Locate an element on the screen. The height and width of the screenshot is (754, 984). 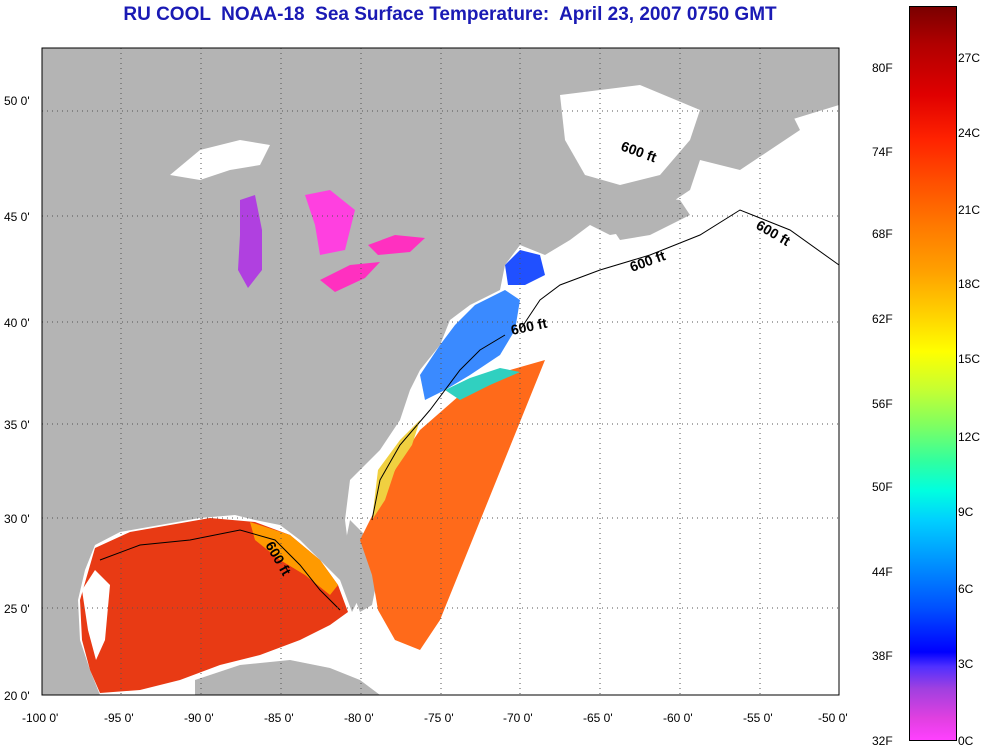
colorbar-c-label: 21C is located at coordinates (969, 210).